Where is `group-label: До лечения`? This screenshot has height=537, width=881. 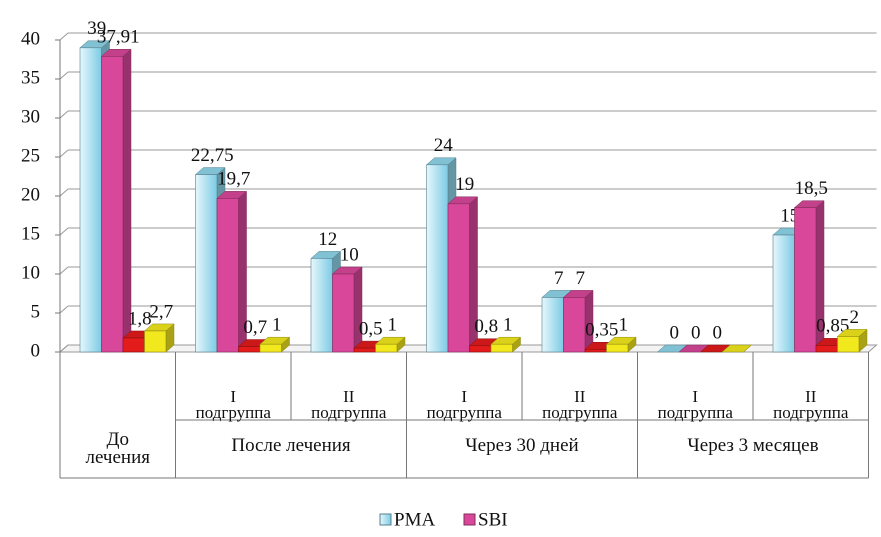
group-label: До лечения is located at coordinates (117, 448).